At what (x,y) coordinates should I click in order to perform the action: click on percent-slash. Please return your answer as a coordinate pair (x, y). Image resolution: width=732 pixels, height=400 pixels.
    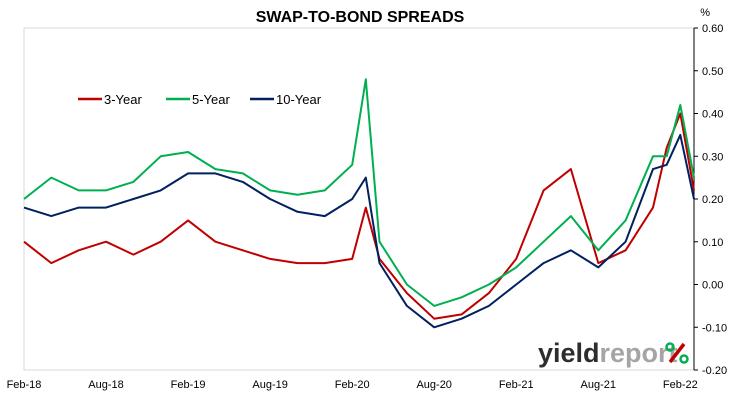
    Looking at the image, I should click on (677, 353).